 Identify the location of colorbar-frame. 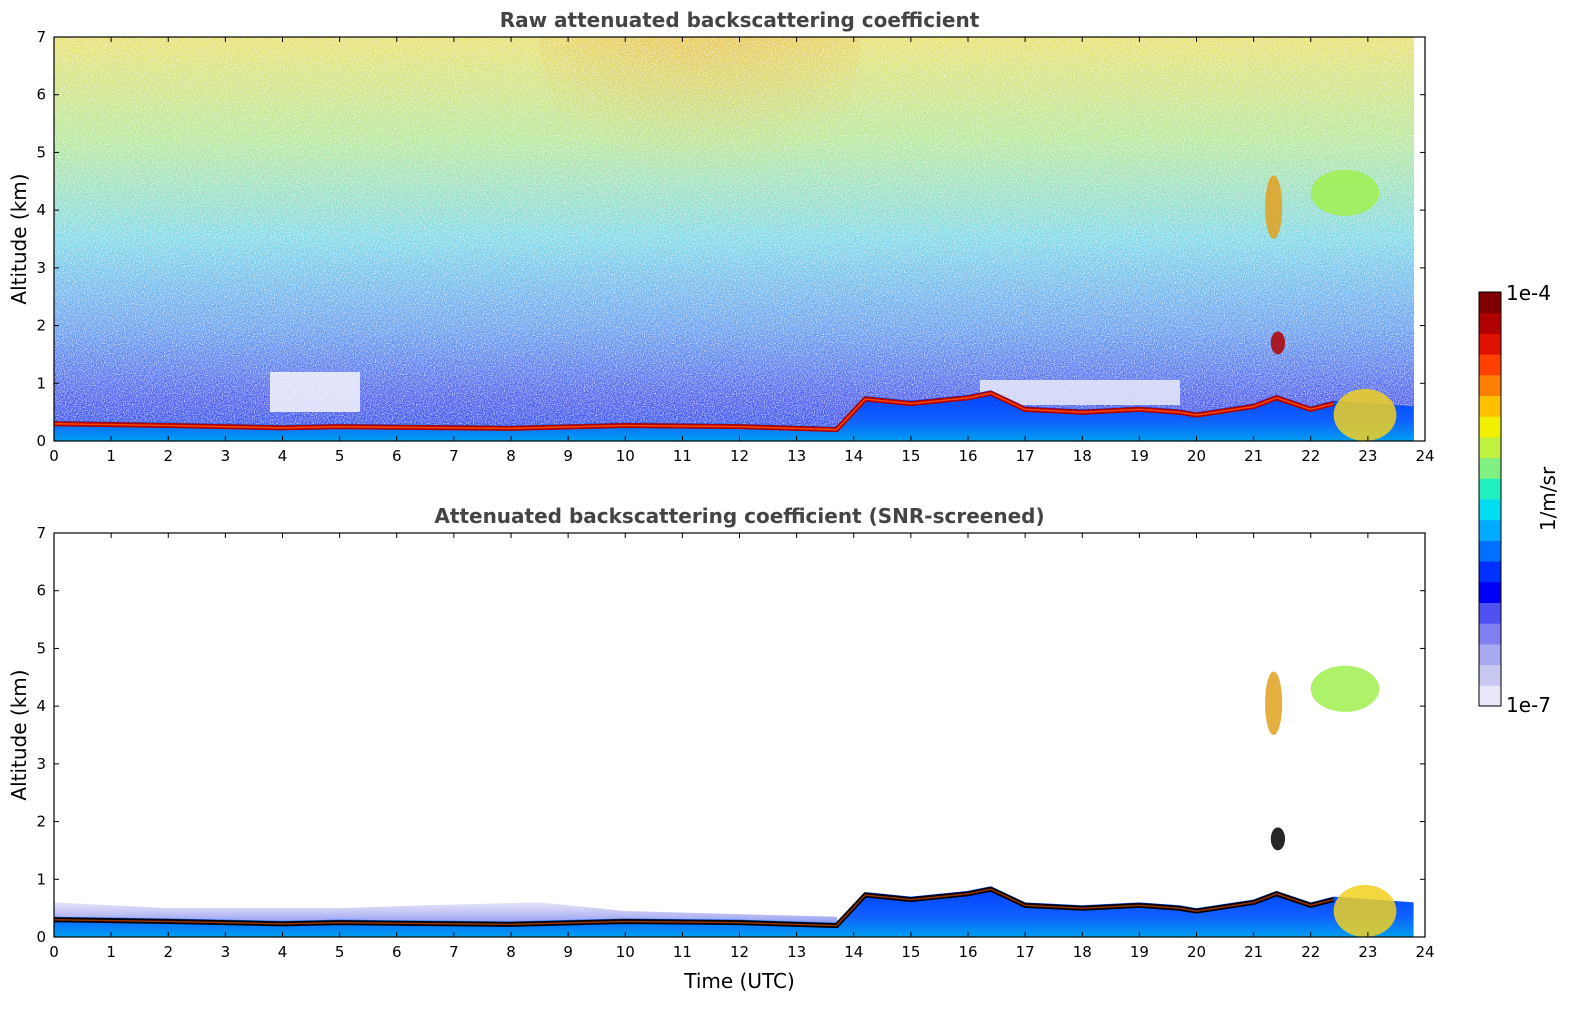
(1490, 499).